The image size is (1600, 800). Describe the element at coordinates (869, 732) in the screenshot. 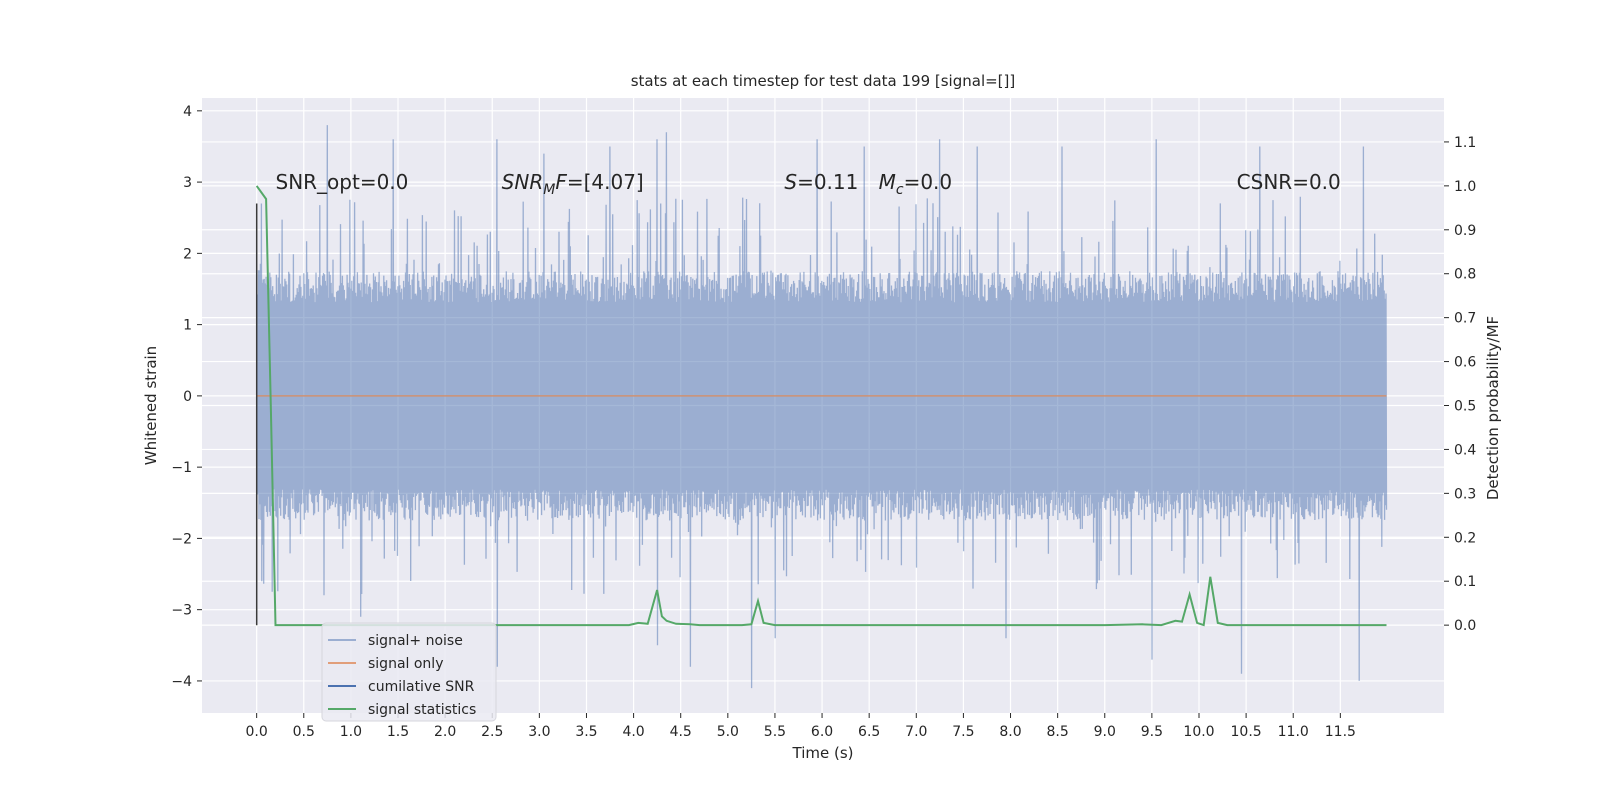

I see `x-tick-label: 6.5` at that location.